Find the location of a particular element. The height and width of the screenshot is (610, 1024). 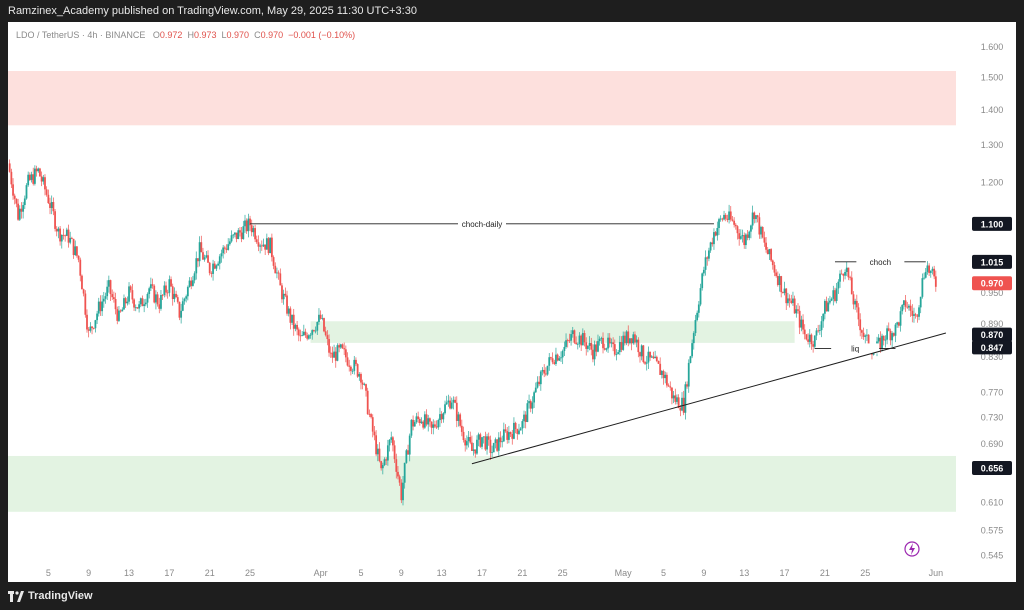

annotation-bg-choch-daily is located at coordinates (482, 223).